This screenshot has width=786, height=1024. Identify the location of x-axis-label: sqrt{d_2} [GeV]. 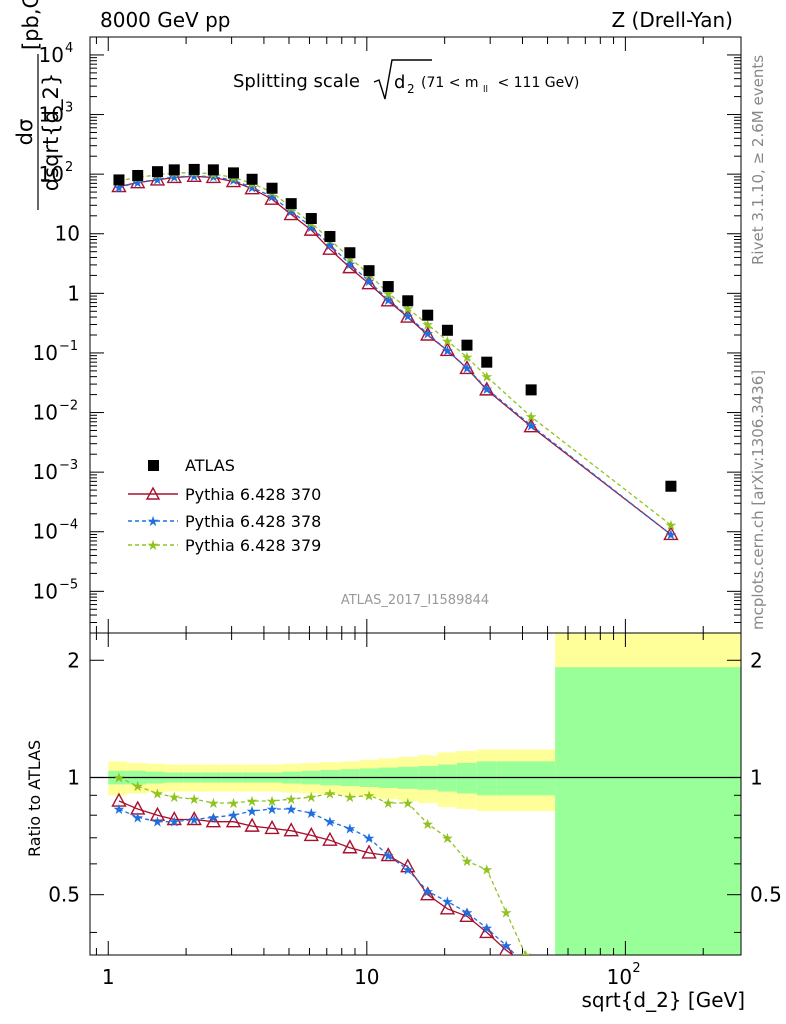
(664, 1000).